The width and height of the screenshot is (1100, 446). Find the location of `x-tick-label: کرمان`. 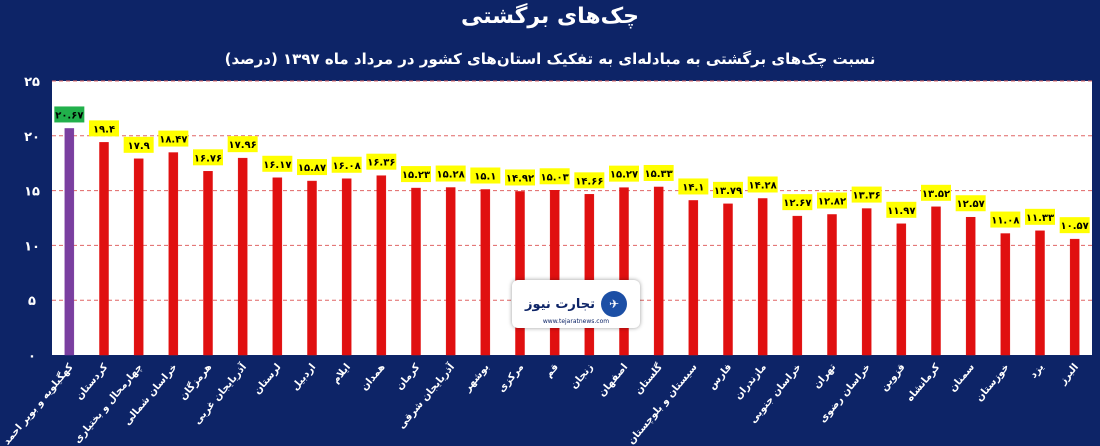

x-tick-label: کرمان is located at coordinates (408, 377).